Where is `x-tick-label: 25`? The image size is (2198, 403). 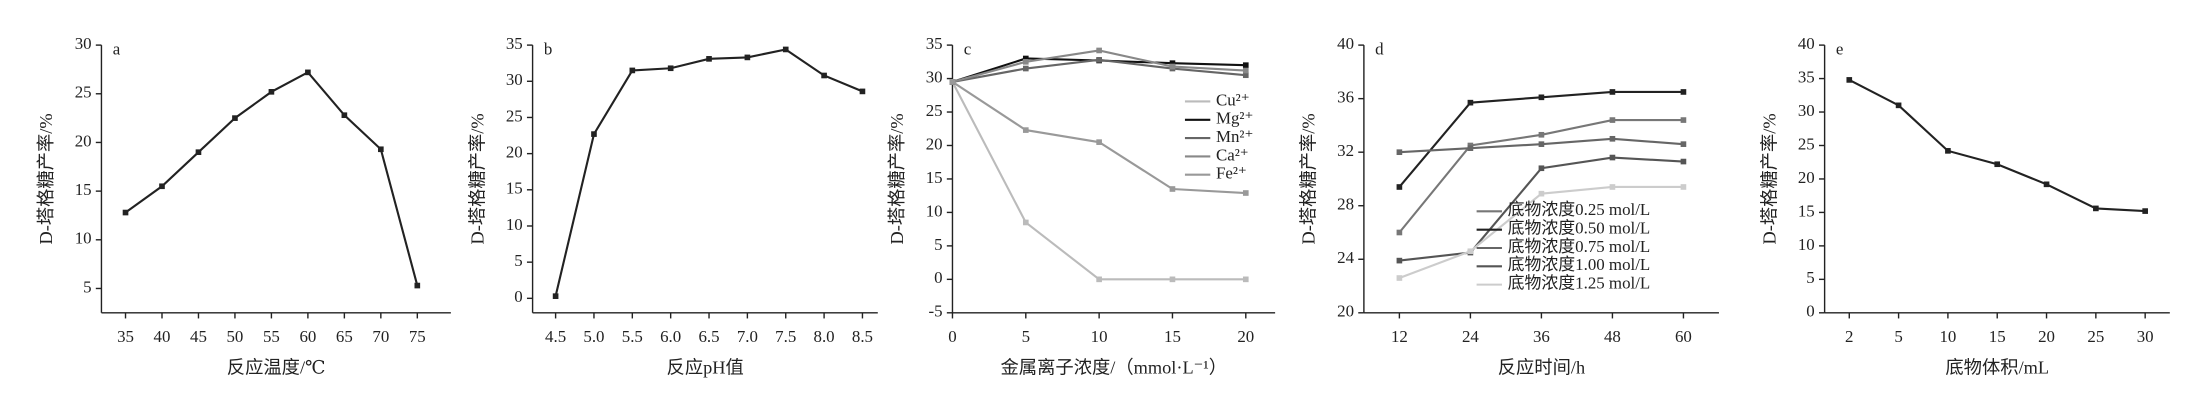
x-tick-label: 25 is located at coordinates (2095, 336).